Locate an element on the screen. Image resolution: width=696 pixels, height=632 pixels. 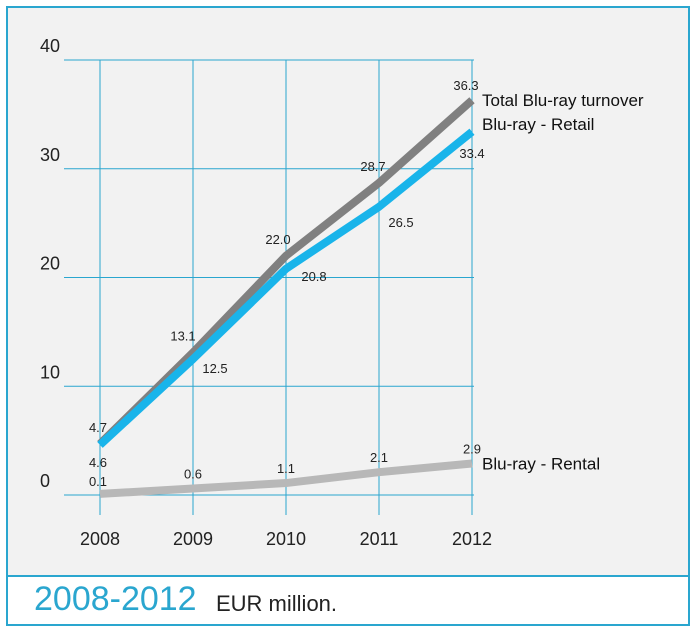
chart-caption: 2008-2012 EUR million. is located at coordinates (348, 600).